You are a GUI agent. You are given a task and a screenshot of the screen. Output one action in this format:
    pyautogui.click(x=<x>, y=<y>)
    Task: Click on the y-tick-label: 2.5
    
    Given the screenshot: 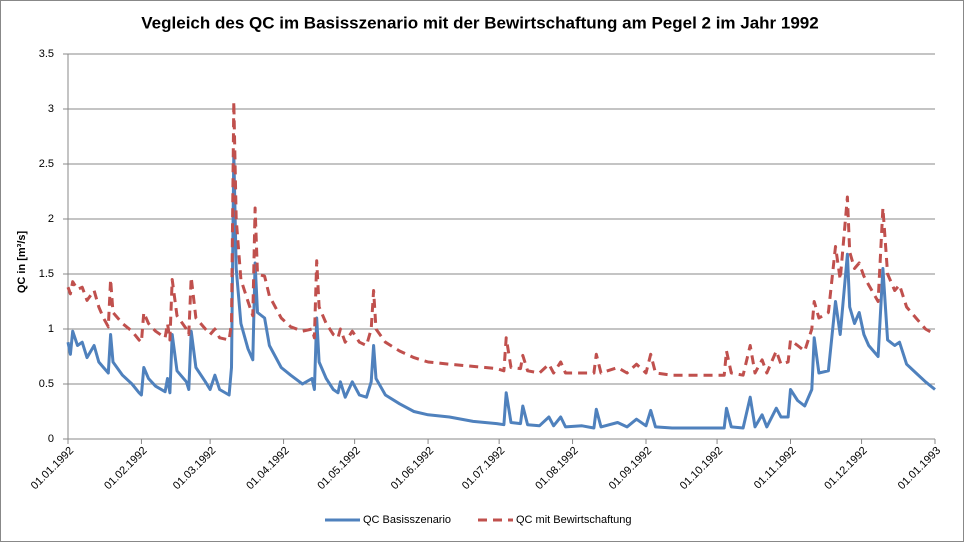 What is the action you would take?
    pyautogui.click(x=46, y=164)
    